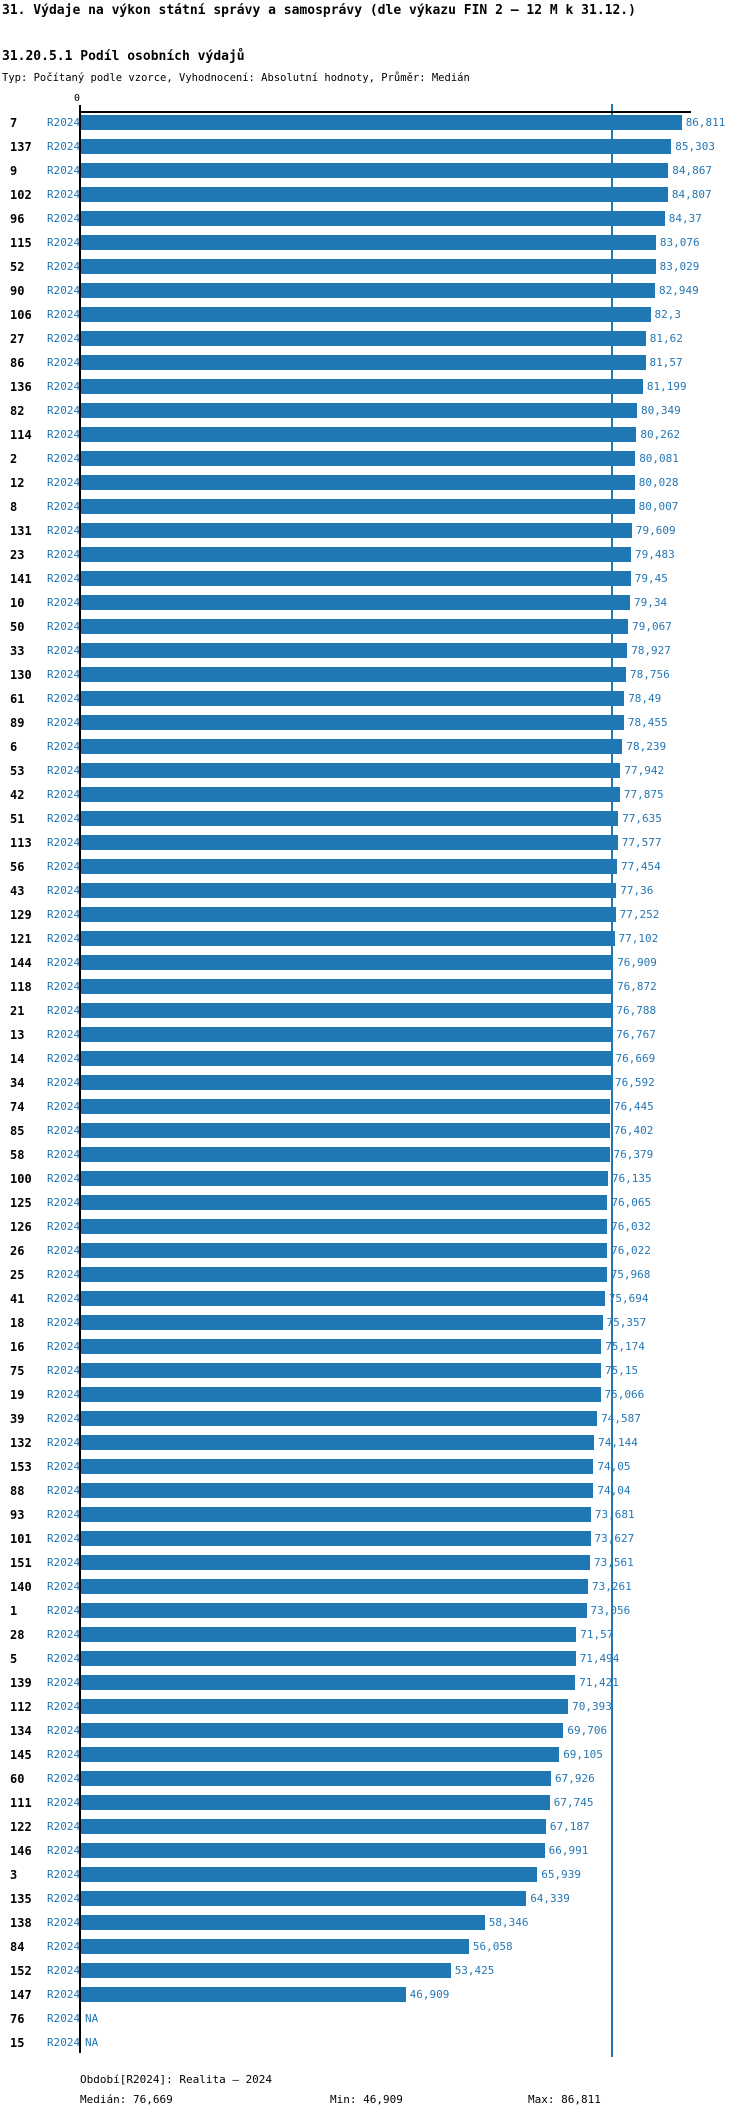 This screenshot has width=750, height=2118. What do you see at coordinates (17, 867) in the screenshot?
I see `row-id-label: 56` at bounding box center [17, 867].